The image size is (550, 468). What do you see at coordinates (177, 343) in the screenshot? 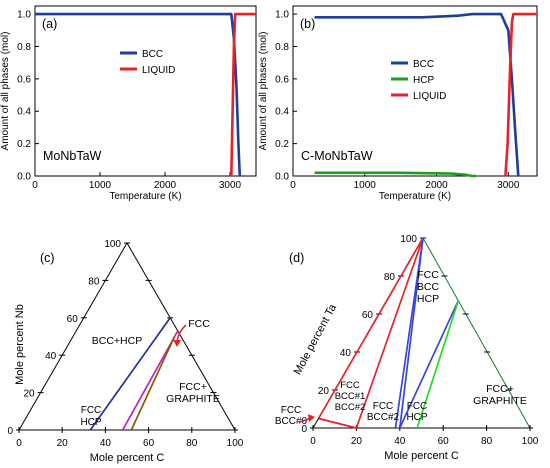
I see `fcc-arrowhead` at bounding box center [177, 343].